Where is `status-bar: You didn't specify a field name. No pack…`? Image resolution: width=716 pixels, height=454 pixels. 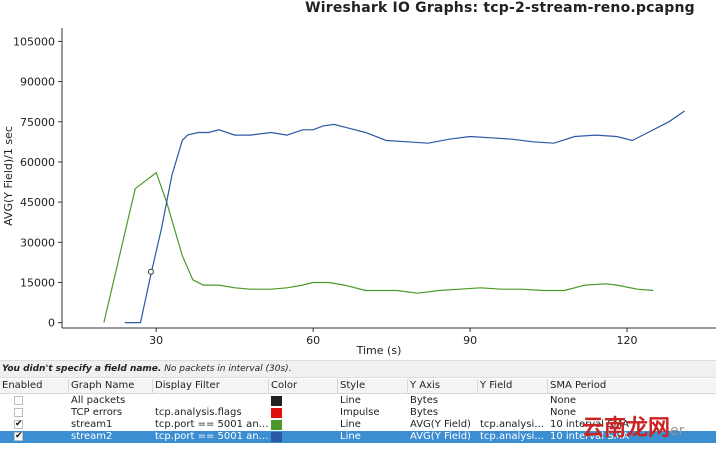 status-bar: You didn't specify a field name. No pack… is located at coordinates (358, 369).